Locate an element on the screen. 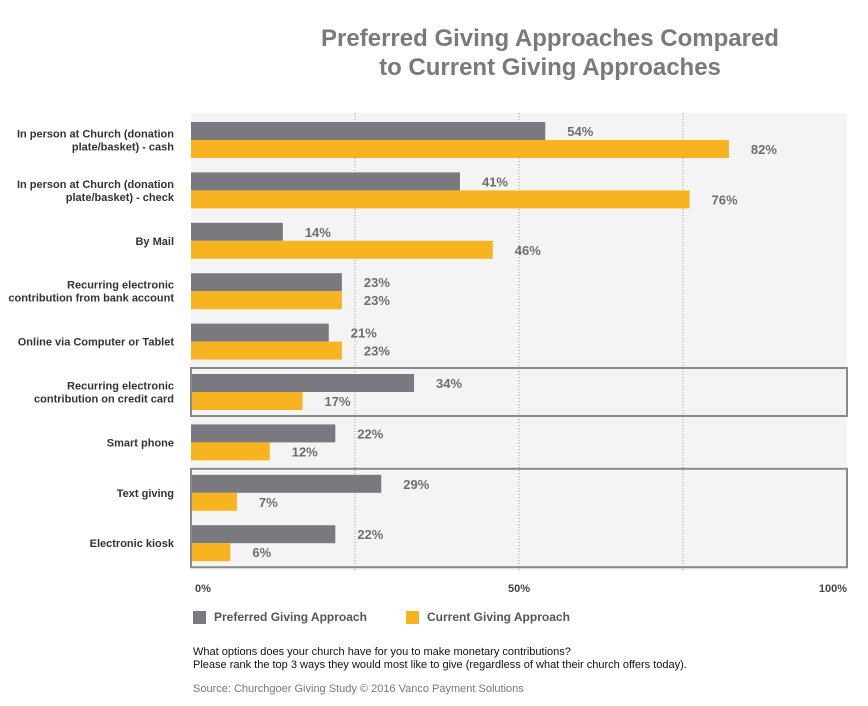  value-label-current-5: 17% is located at coordinates (338, 401).